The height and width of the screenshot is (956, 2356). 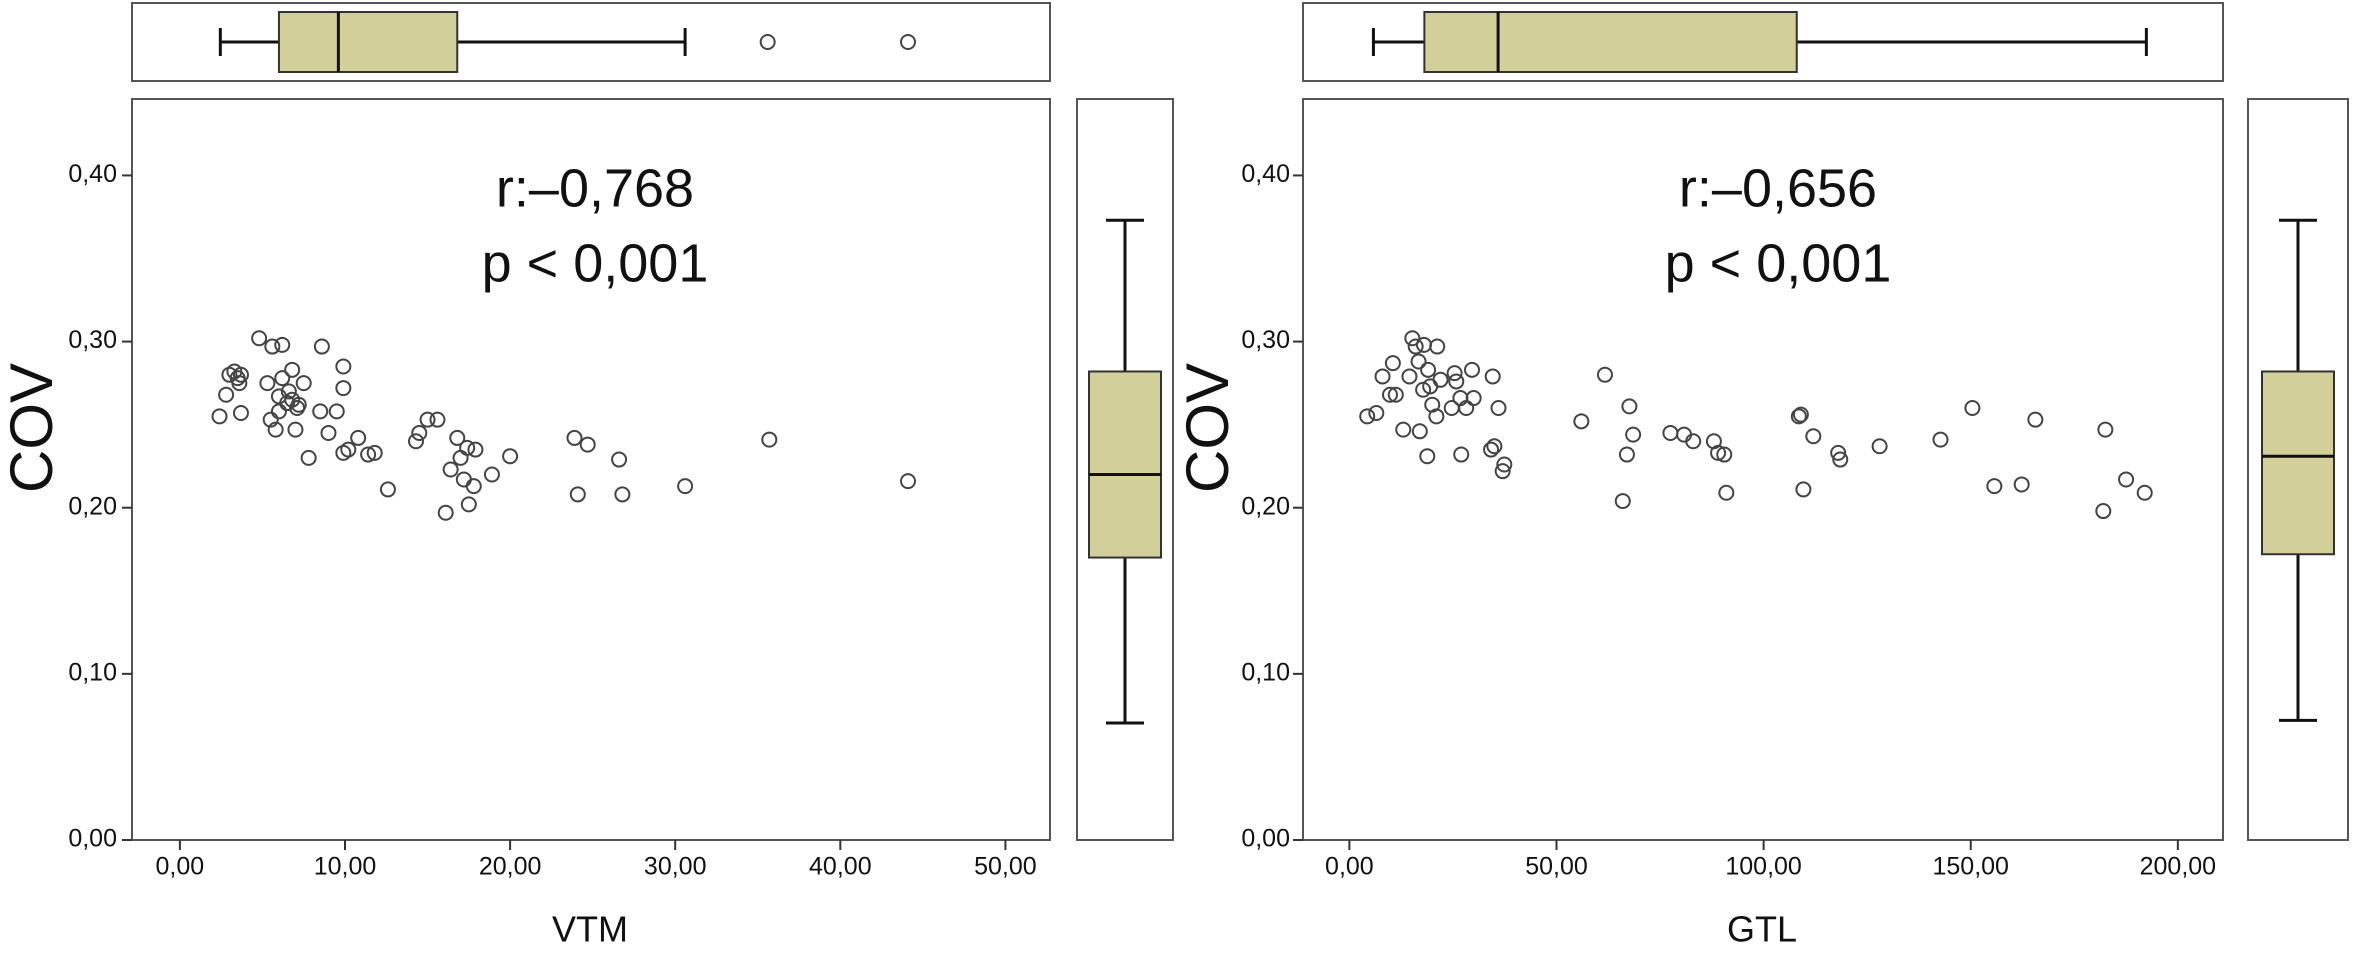 What do you see at coordinates (840, 867) in the screenshot?
I see `x-tick-label: 40,00` at bounding box center [840, 867].